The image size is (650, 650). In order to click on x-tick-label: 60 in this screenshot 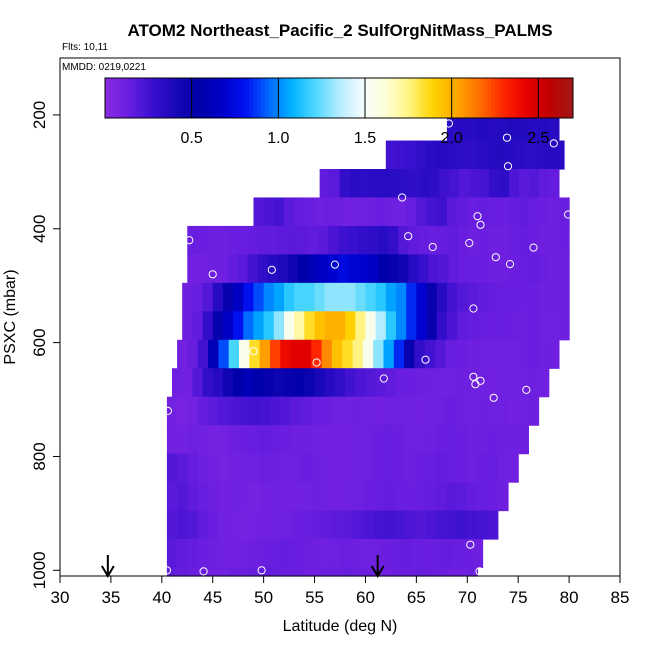, I will do `click(365, 597)`.